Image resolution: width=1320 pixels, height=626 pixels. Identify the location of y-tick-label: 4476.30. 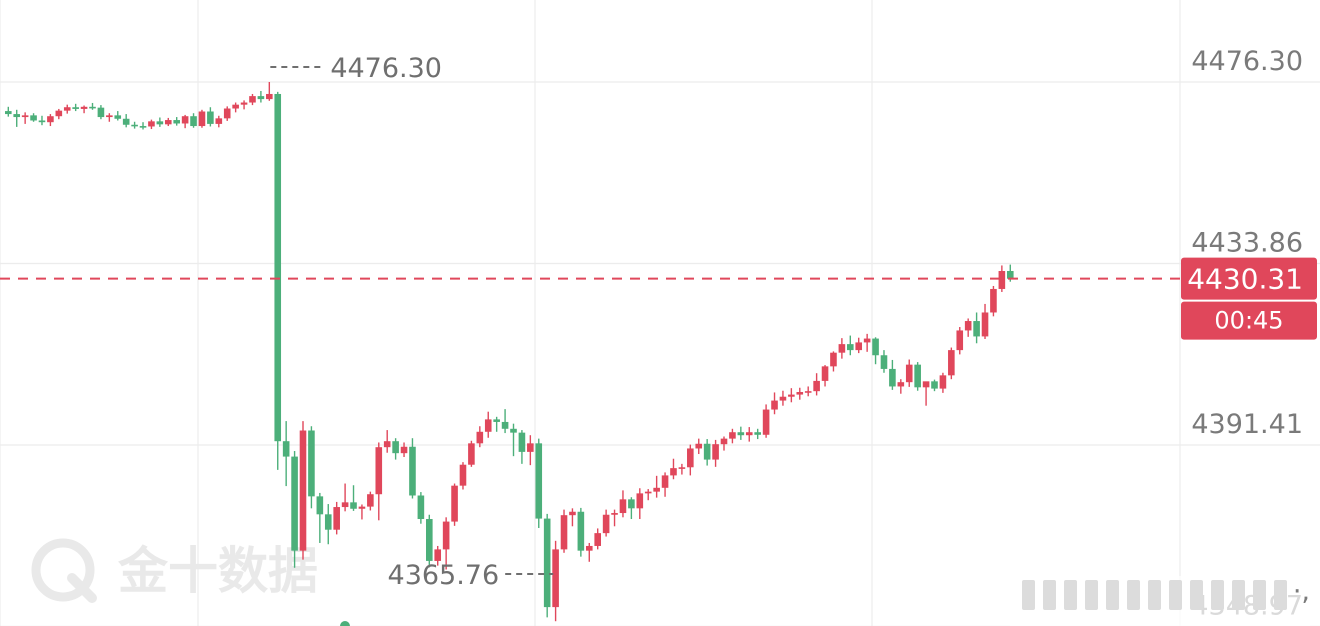
(1247, 61).